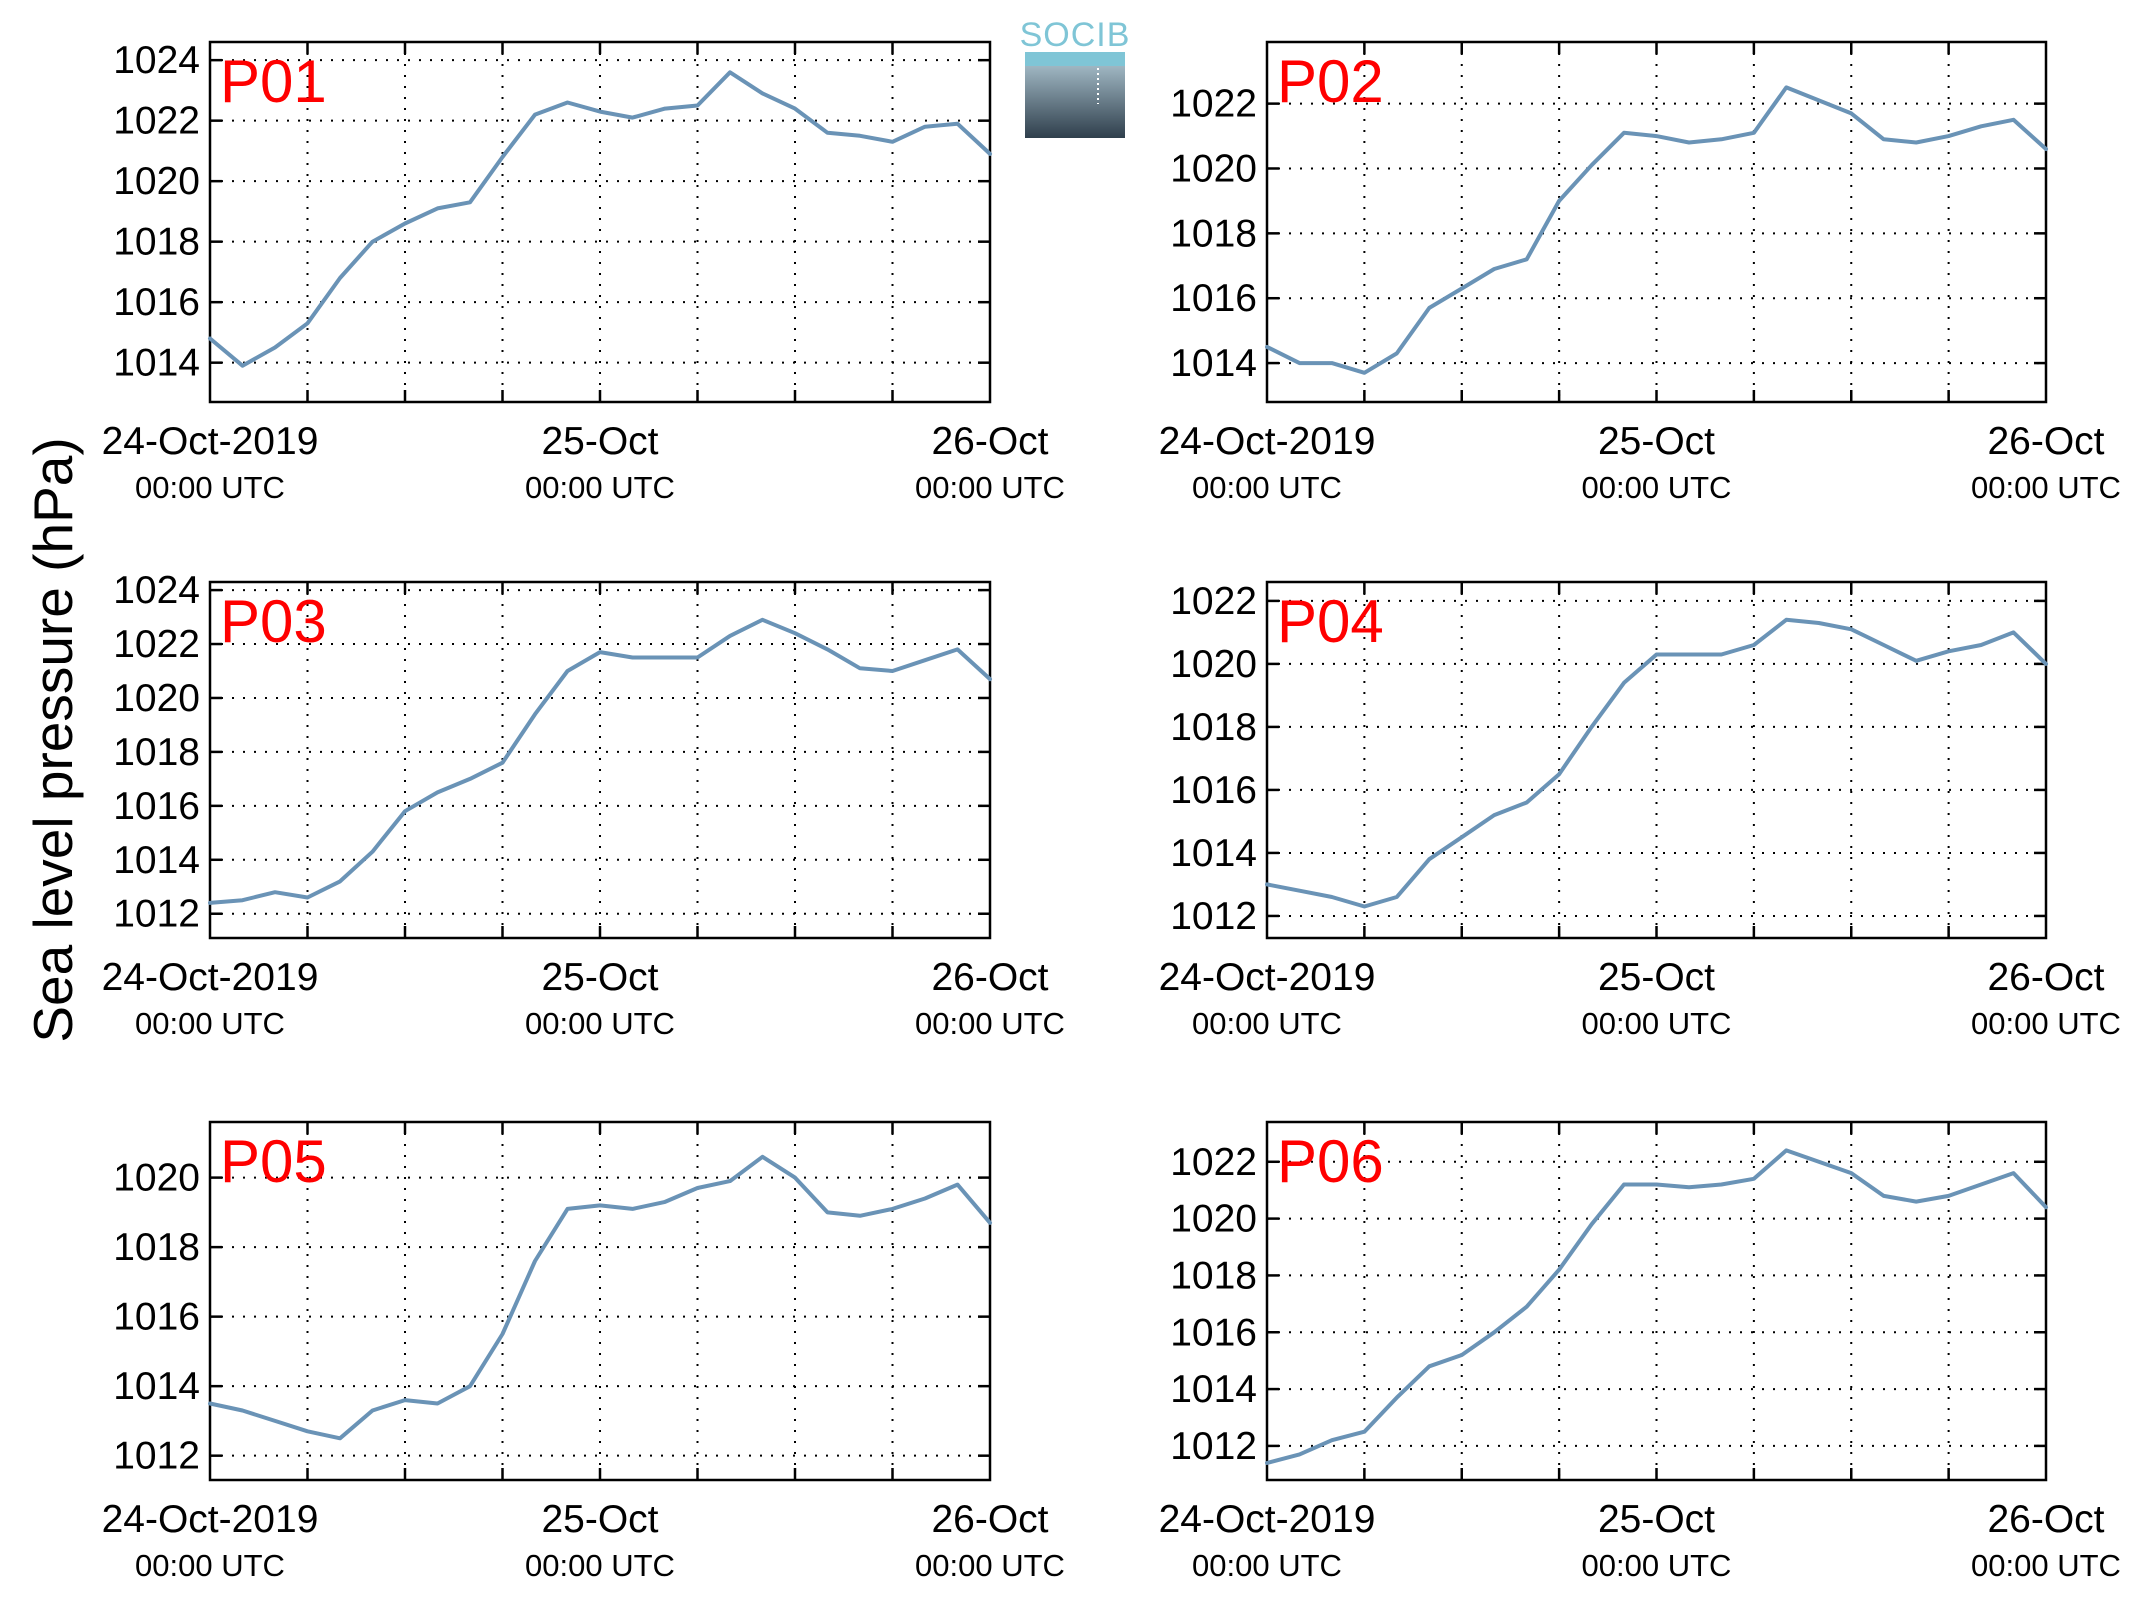 The height and width of the screenshot is (1608, 2138). Describe the element at coordinates (273, 81) in the screenshot. I see `panel-title: P01` at that location.